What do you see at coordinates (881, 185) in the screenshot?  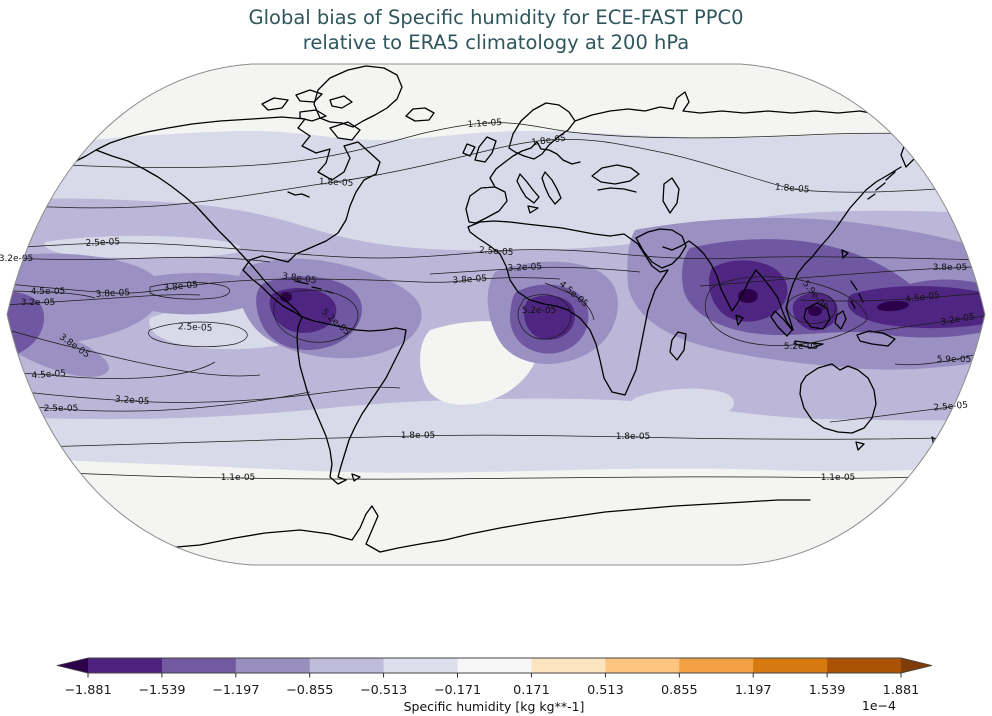 I see `coast-japan` at bounding box center [881, 185].